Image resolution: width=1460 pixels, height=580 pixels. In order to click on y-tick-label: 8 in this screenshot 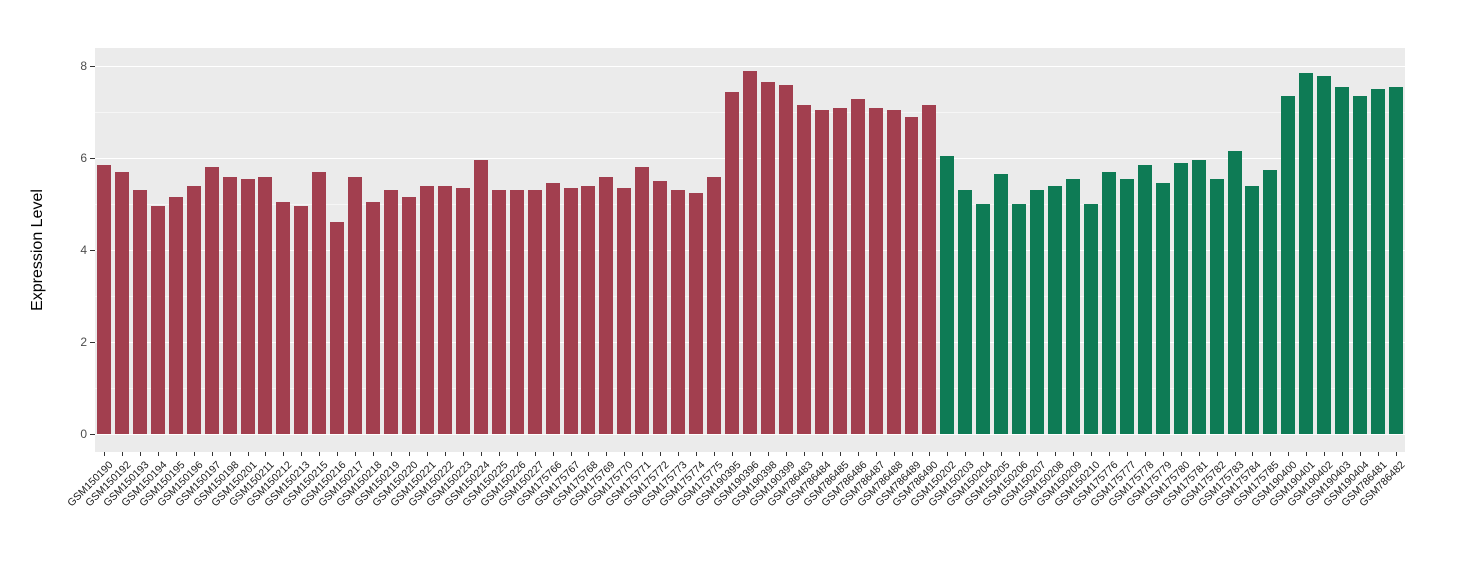, I will do `click(83, 66)`.